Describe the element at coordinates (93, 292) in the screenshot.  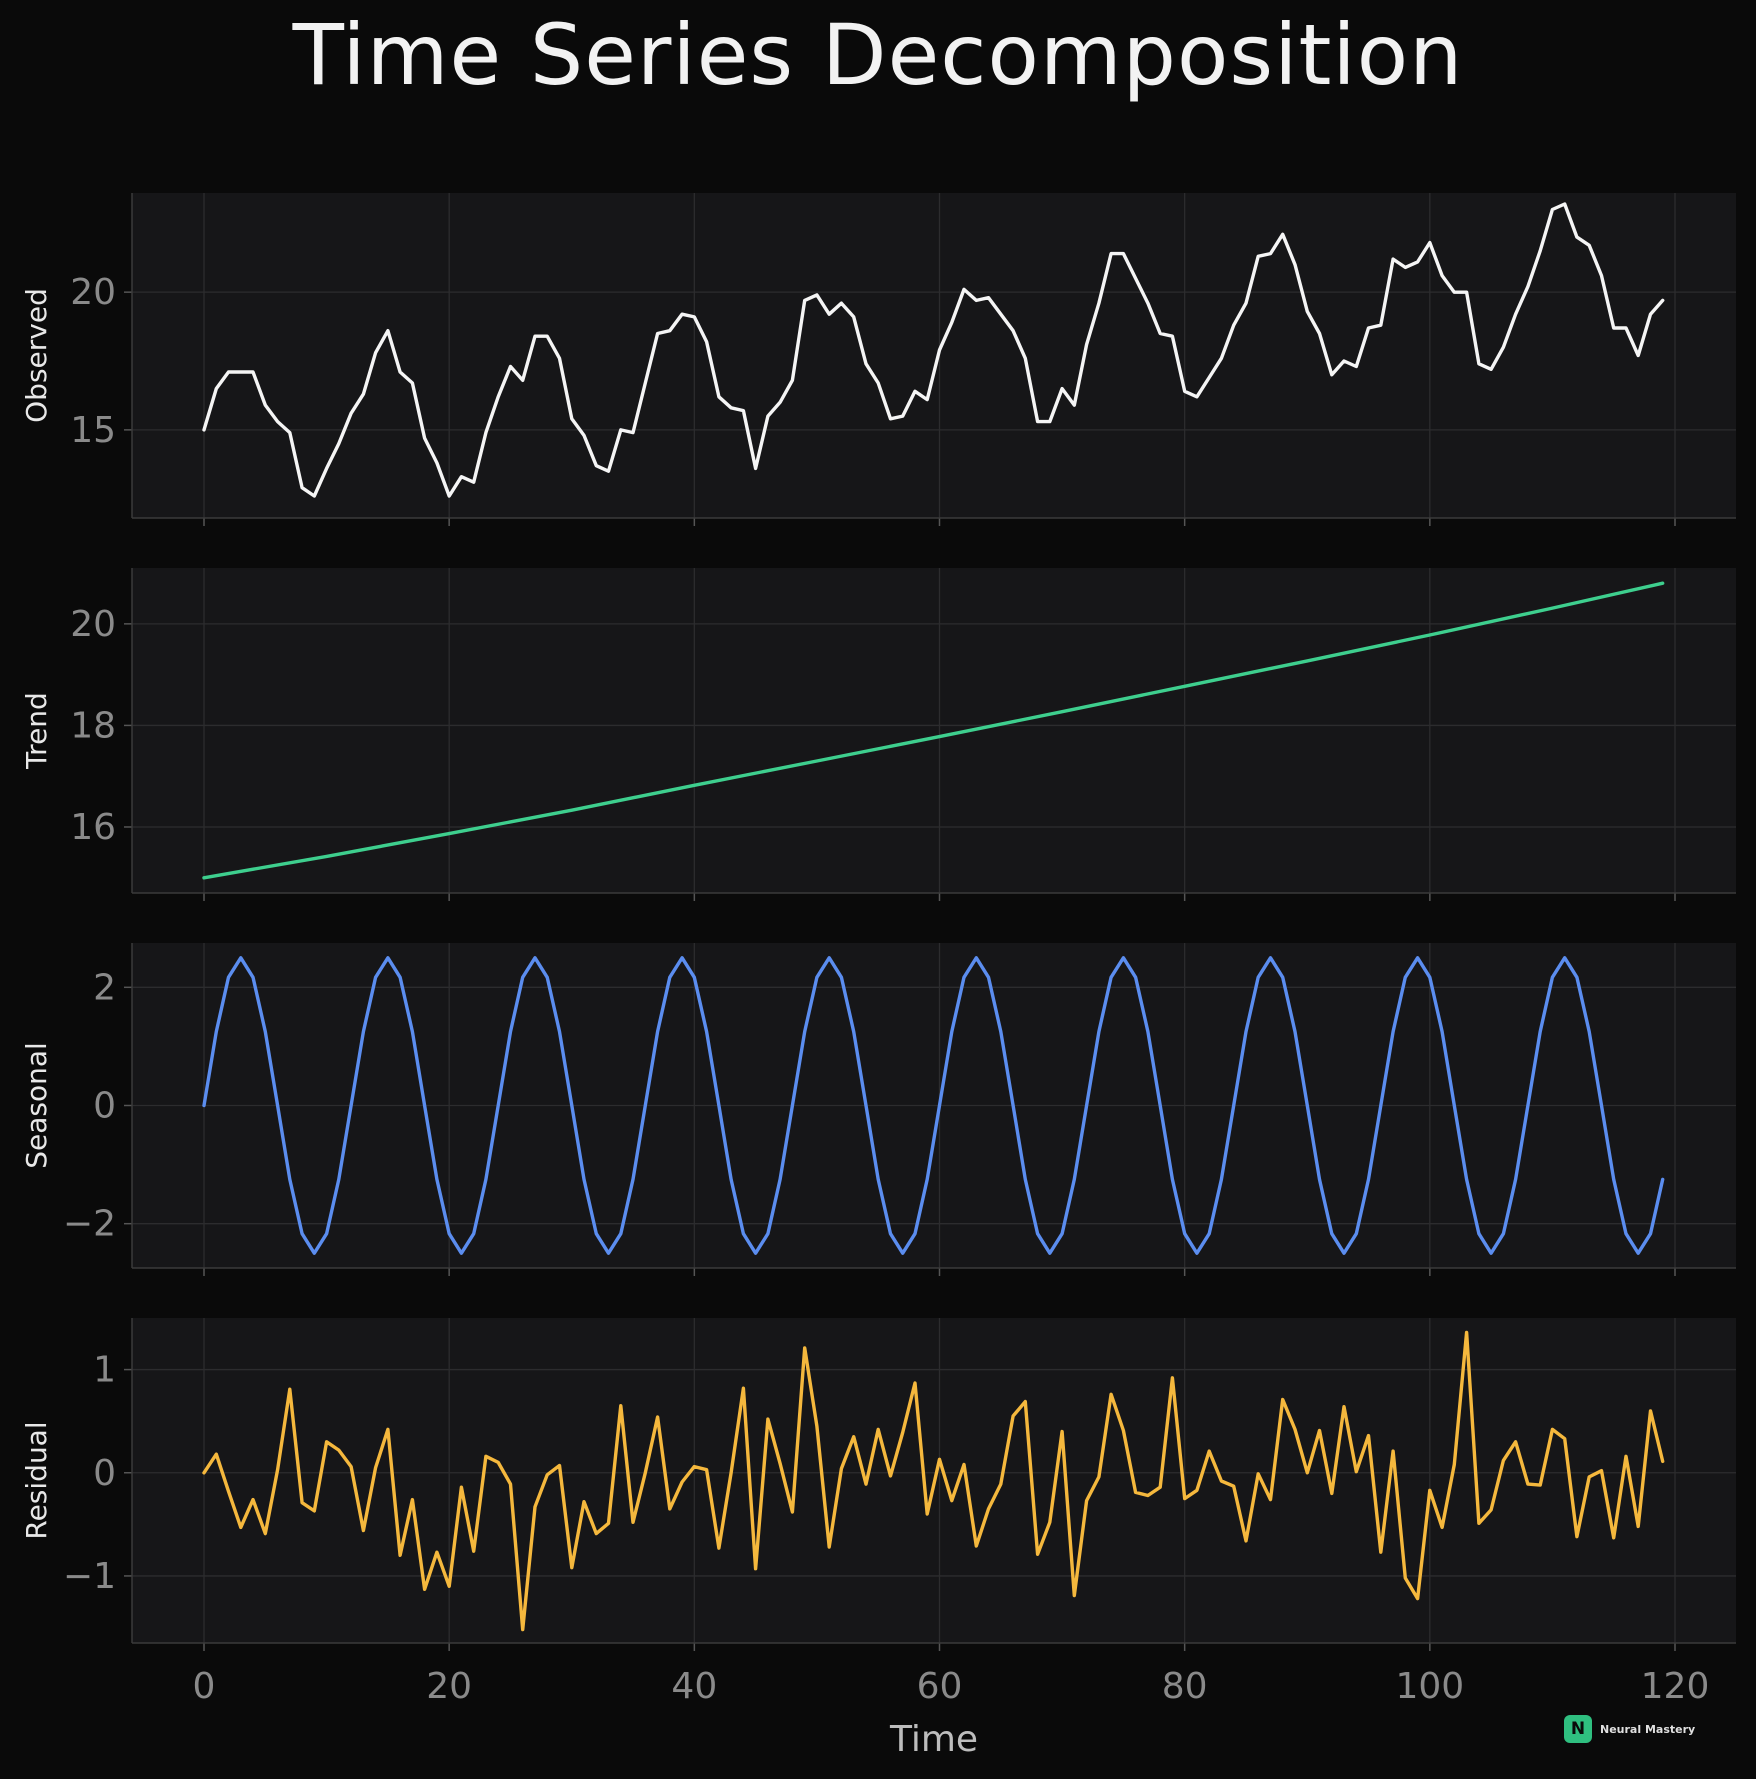
I see `observed-y-tick-label: 20` at that location.